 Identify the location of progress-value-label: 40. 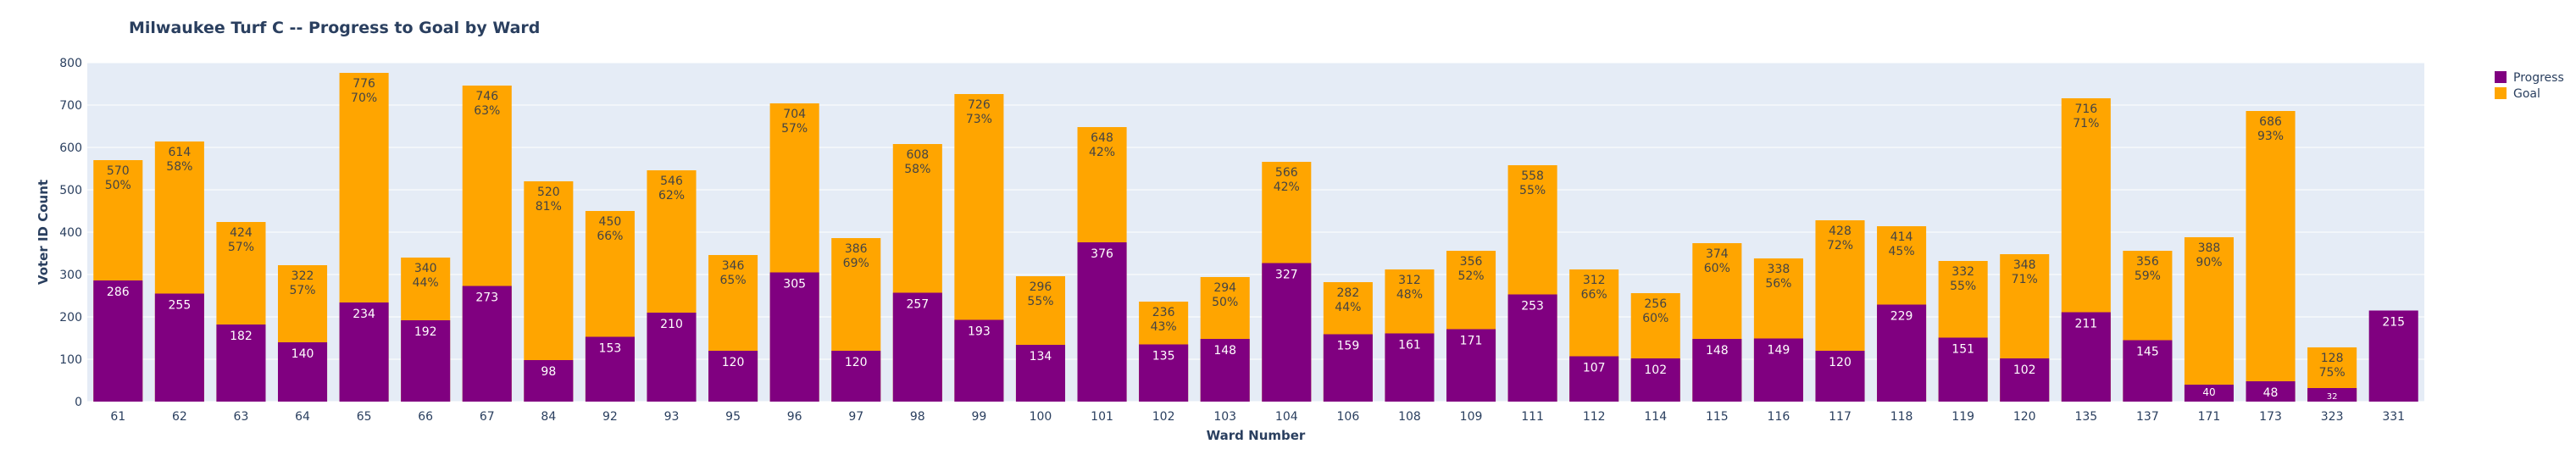
(2208, 392).